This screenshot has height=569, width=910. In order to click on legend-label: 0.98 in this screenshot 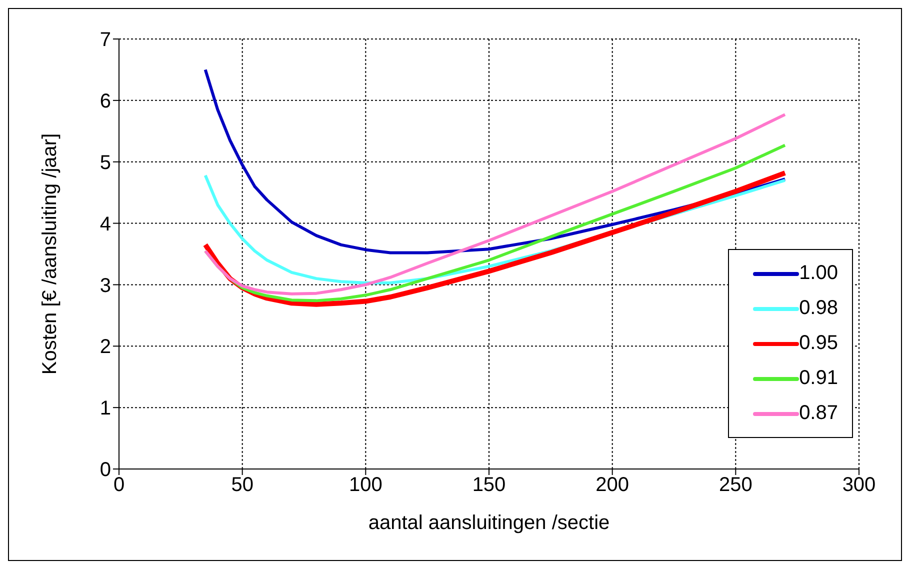, I will do `click(818, 308)`.